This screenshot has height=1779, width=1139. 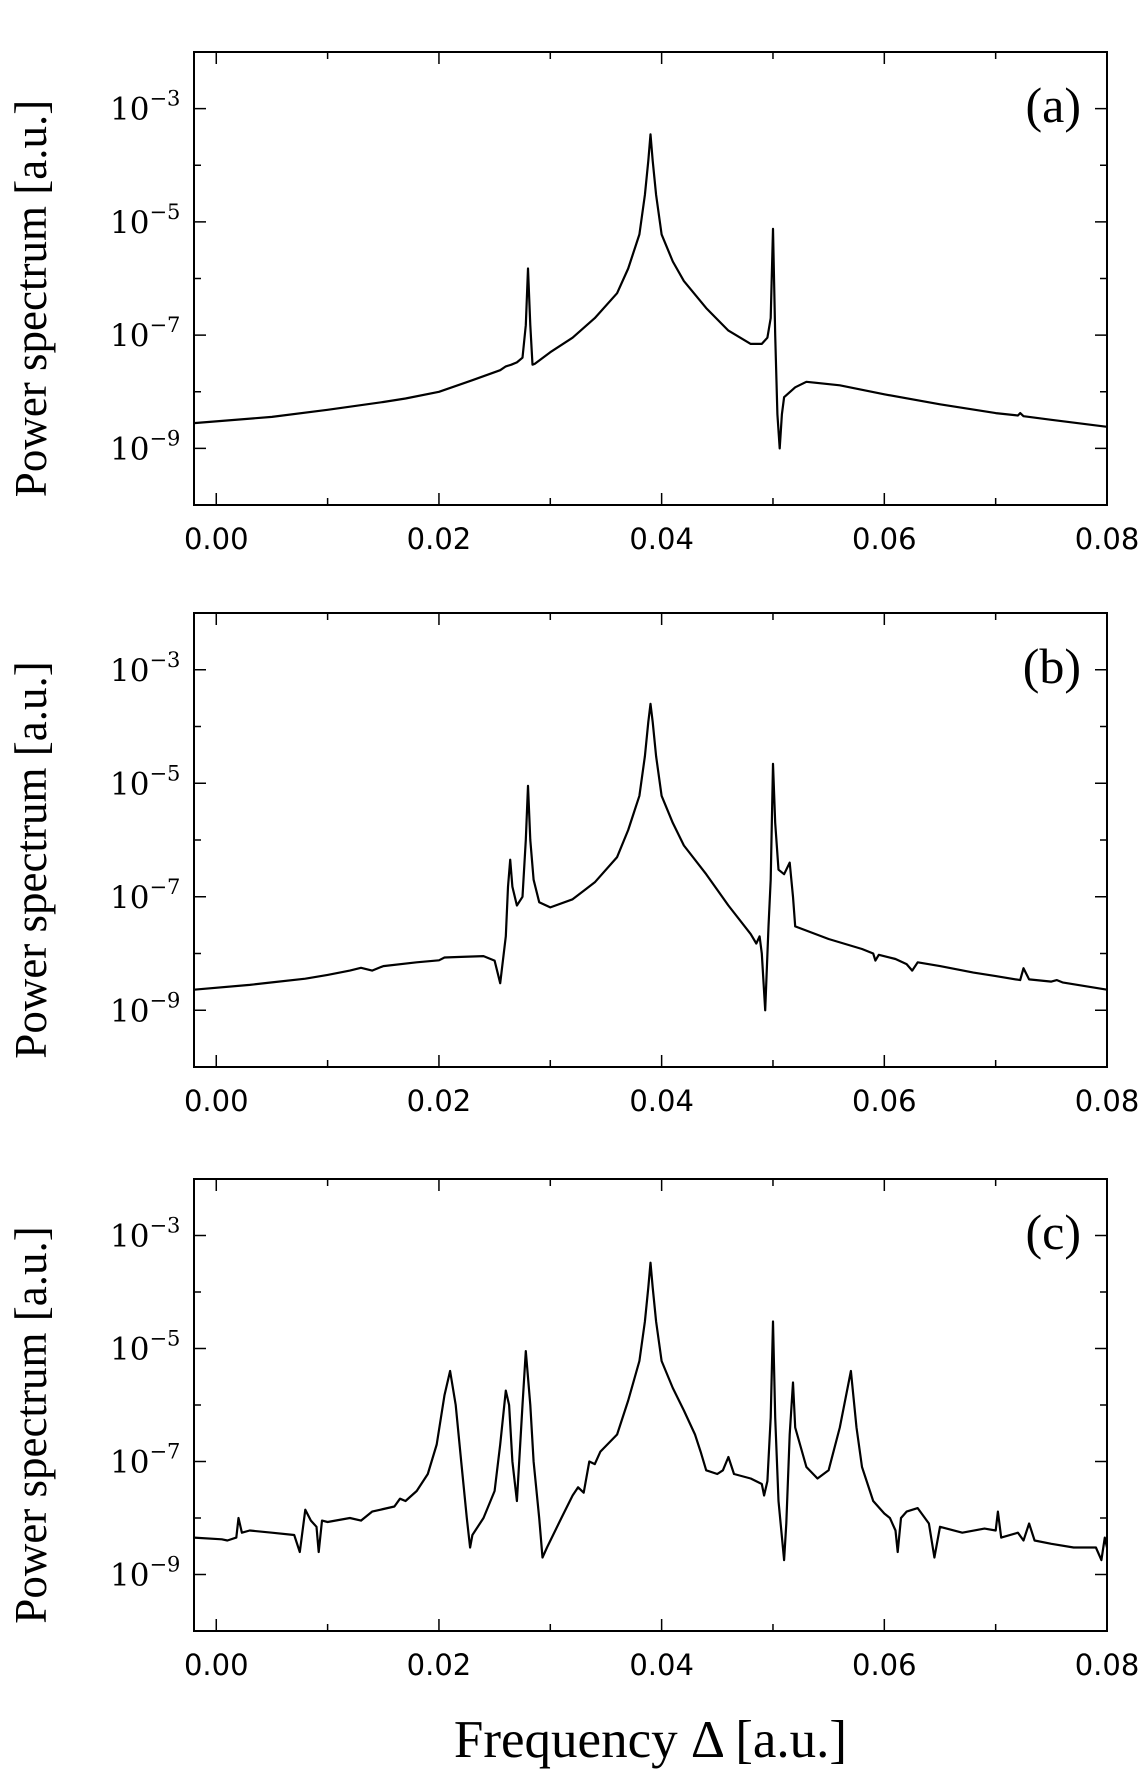 I want to click on panel-label: (a), so click(x=1054, y=105).